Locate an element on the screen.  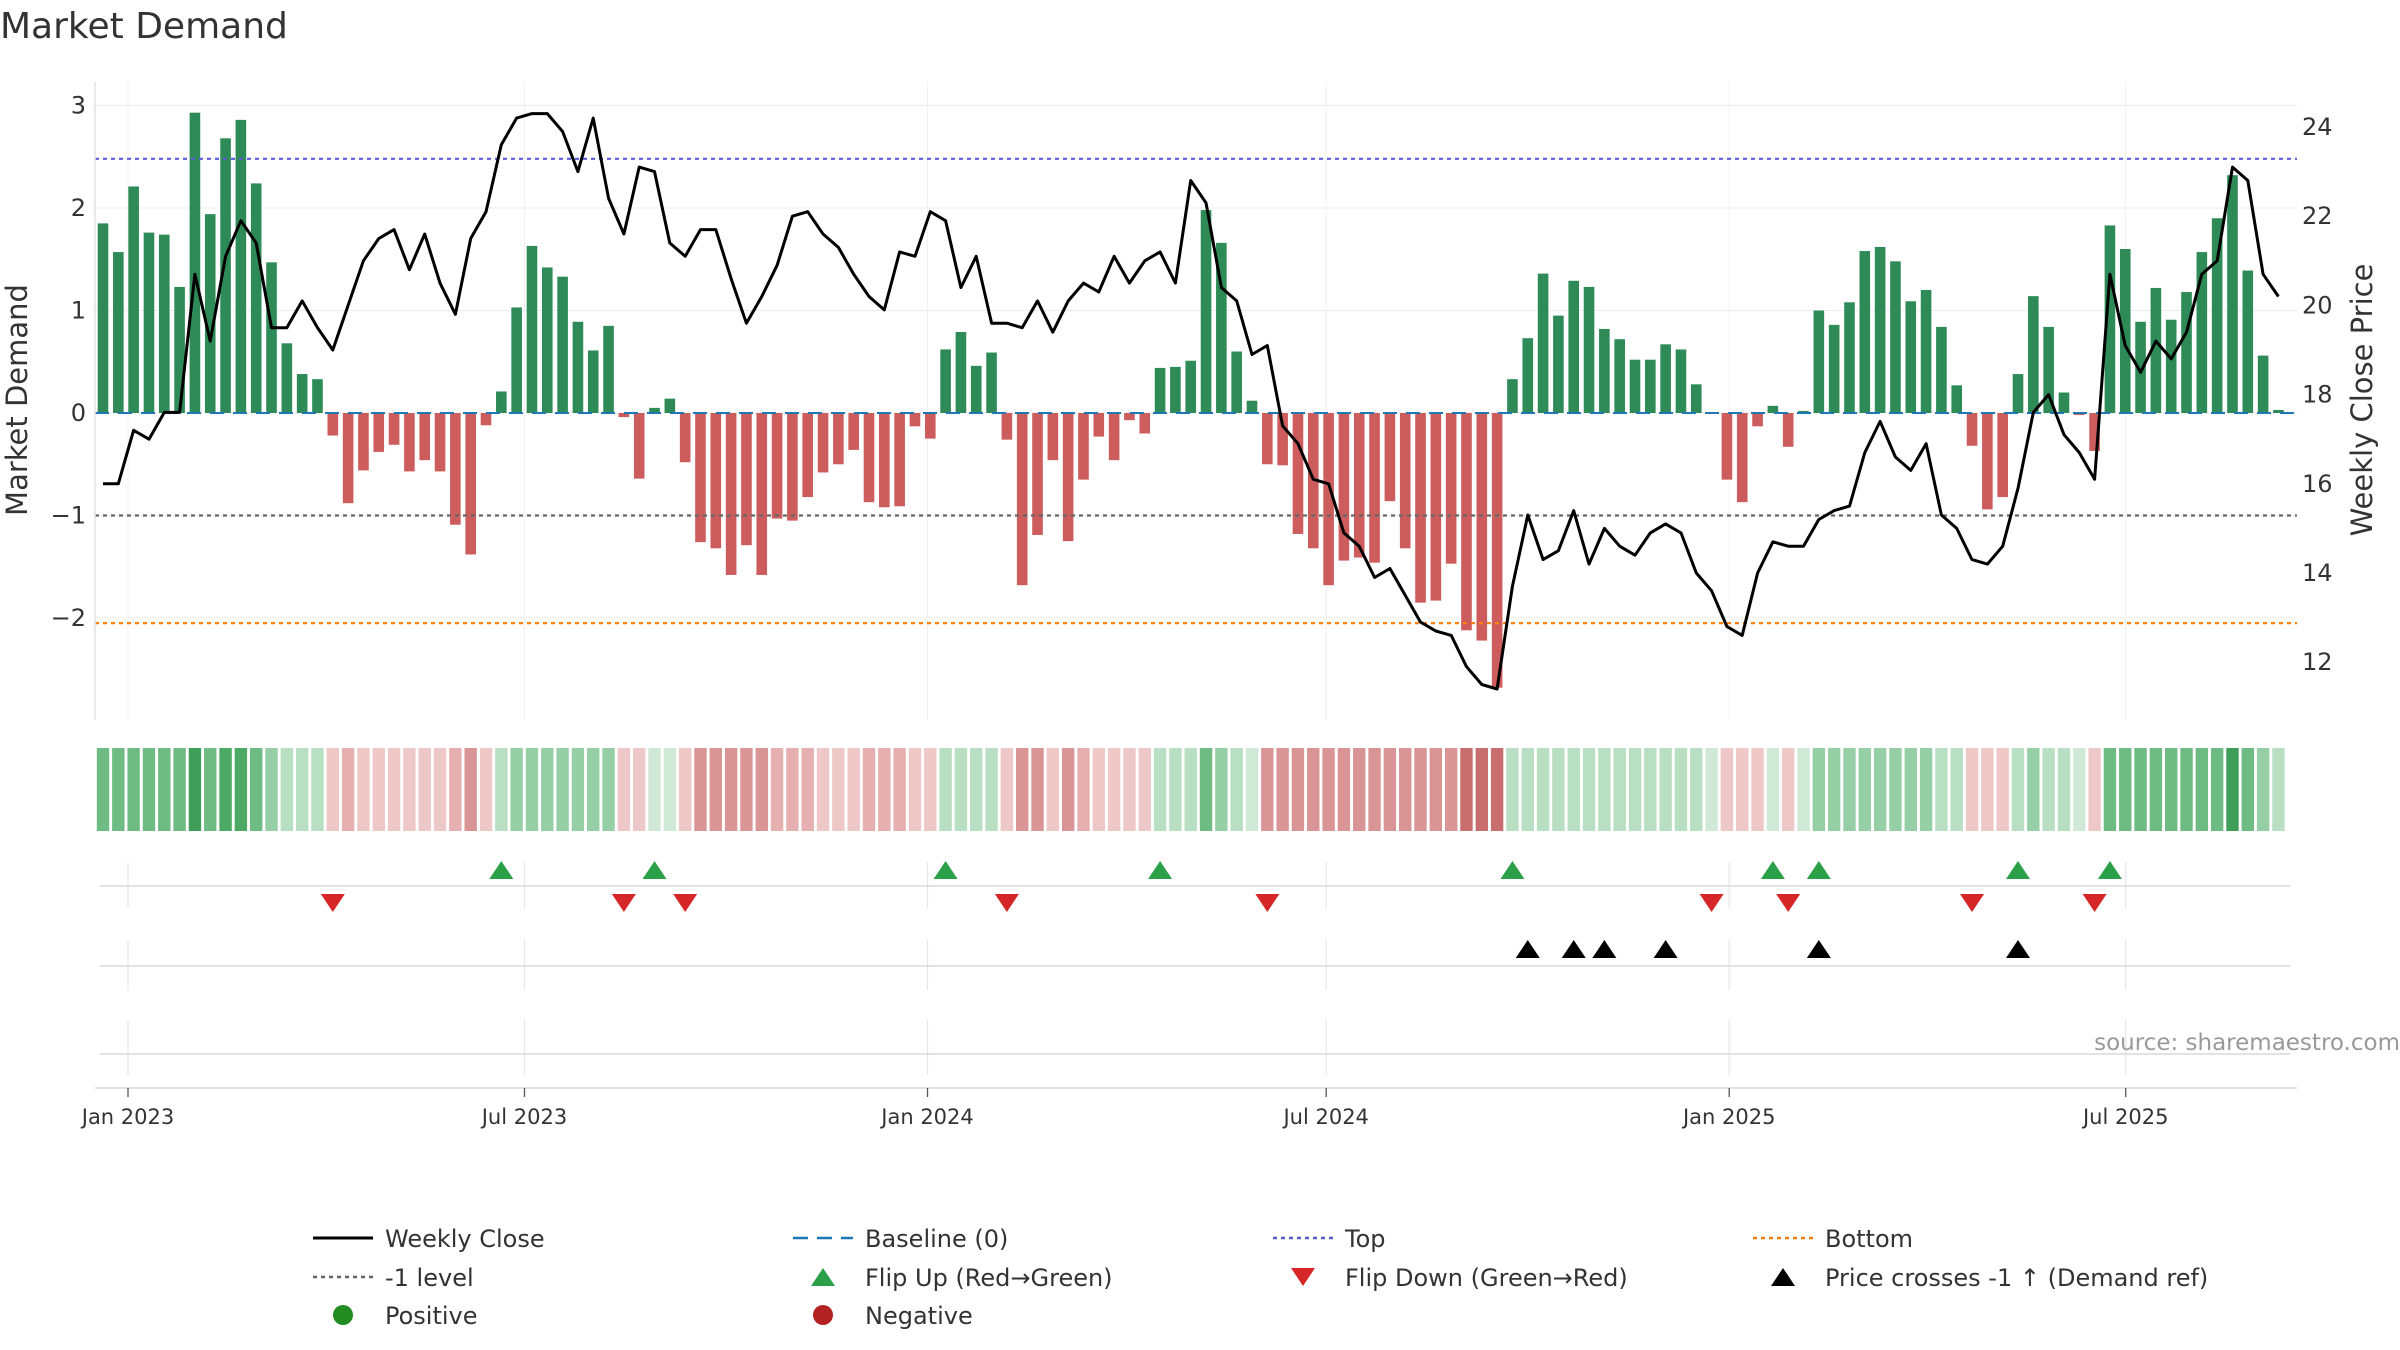
legend-item-positive: Positive is located at coordinates (405, 1316).